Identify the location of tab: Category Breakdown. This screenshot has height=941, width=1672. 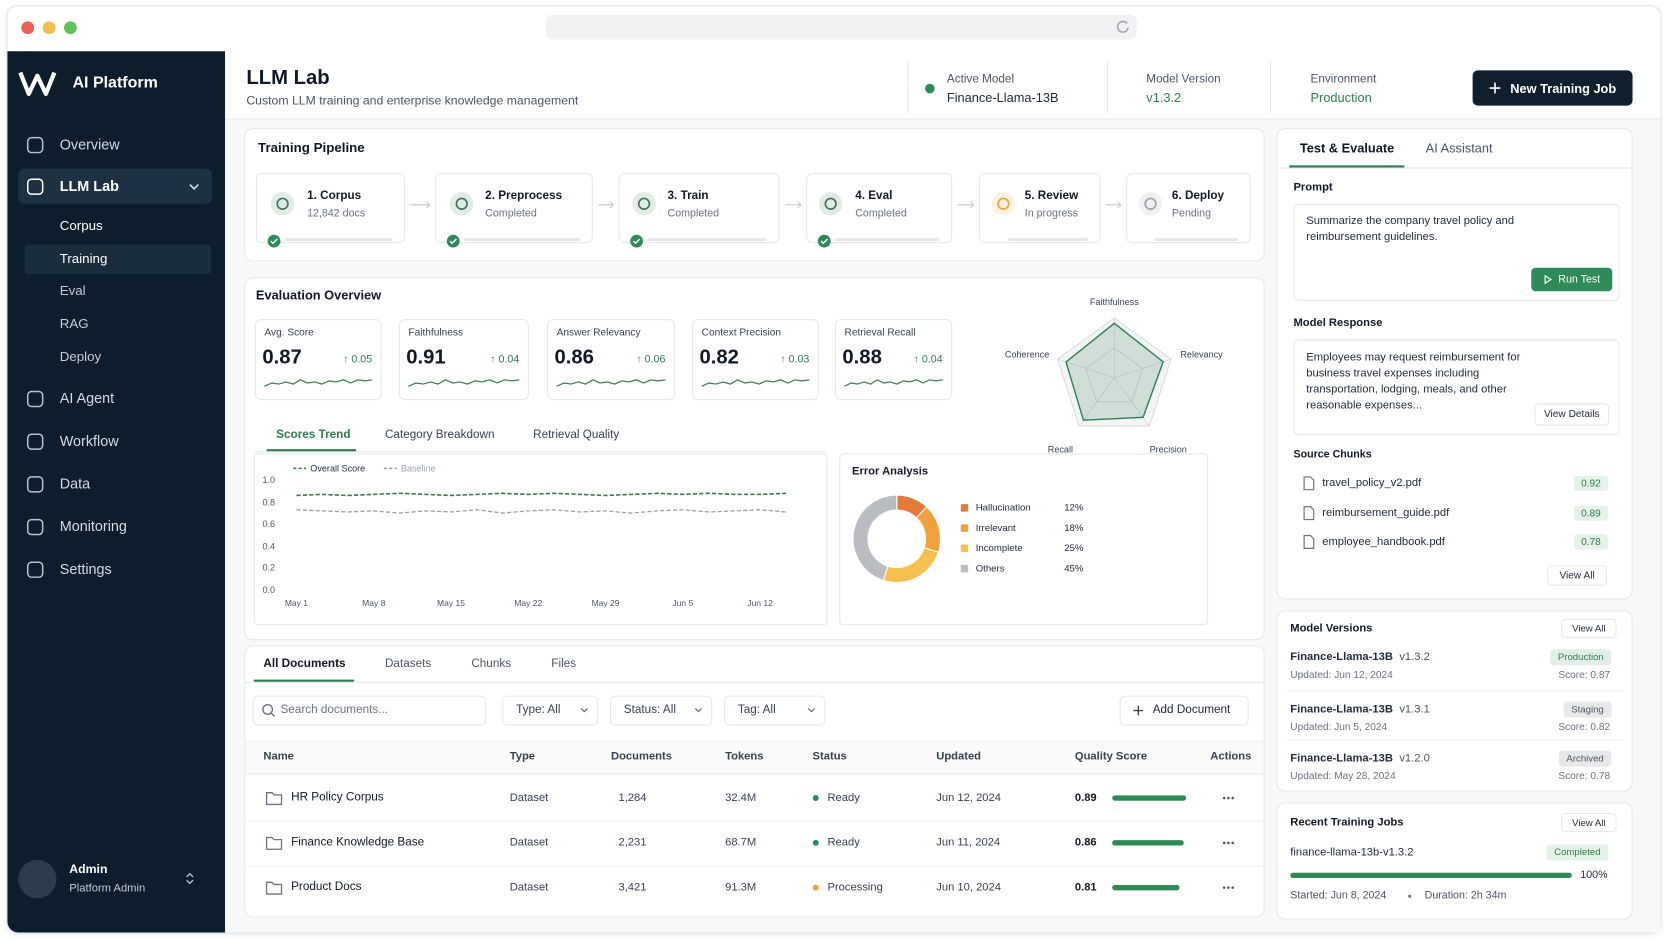
(439, 435).